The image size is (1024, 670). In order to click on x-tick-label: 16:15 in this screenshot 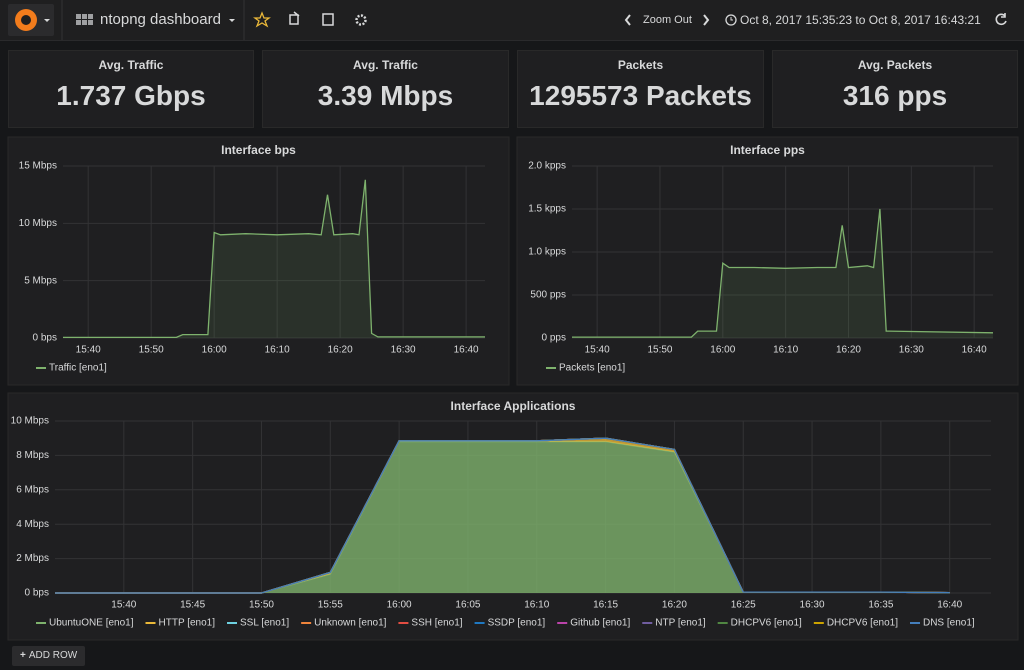, I will do `click(605, 605)`.